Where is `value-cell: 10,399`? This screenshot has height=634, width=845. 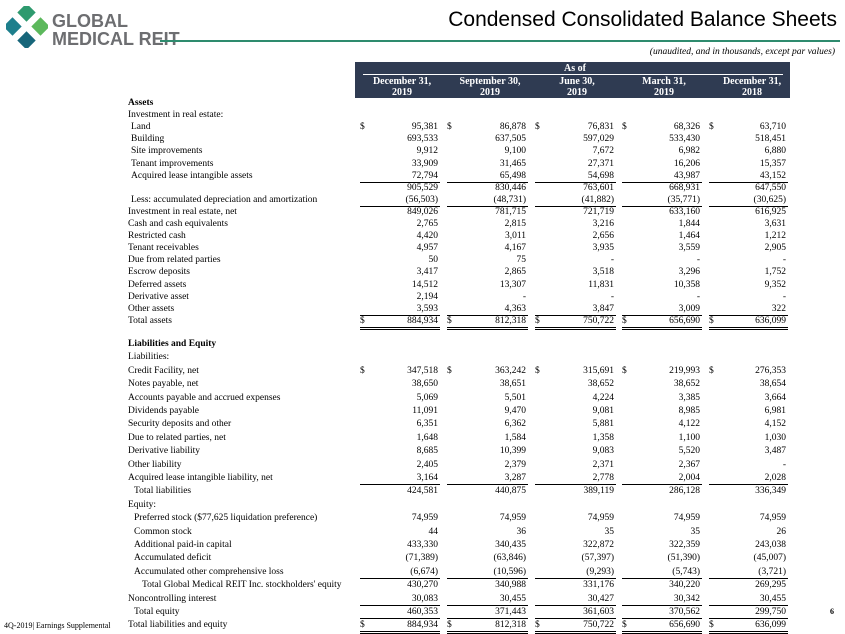
value-cell: 10,399 is located at coordinates (512, 451).